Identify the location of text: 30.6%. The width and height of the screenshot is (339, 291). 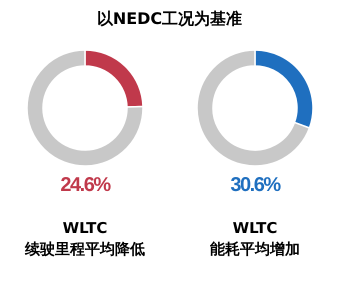
(256, 185).